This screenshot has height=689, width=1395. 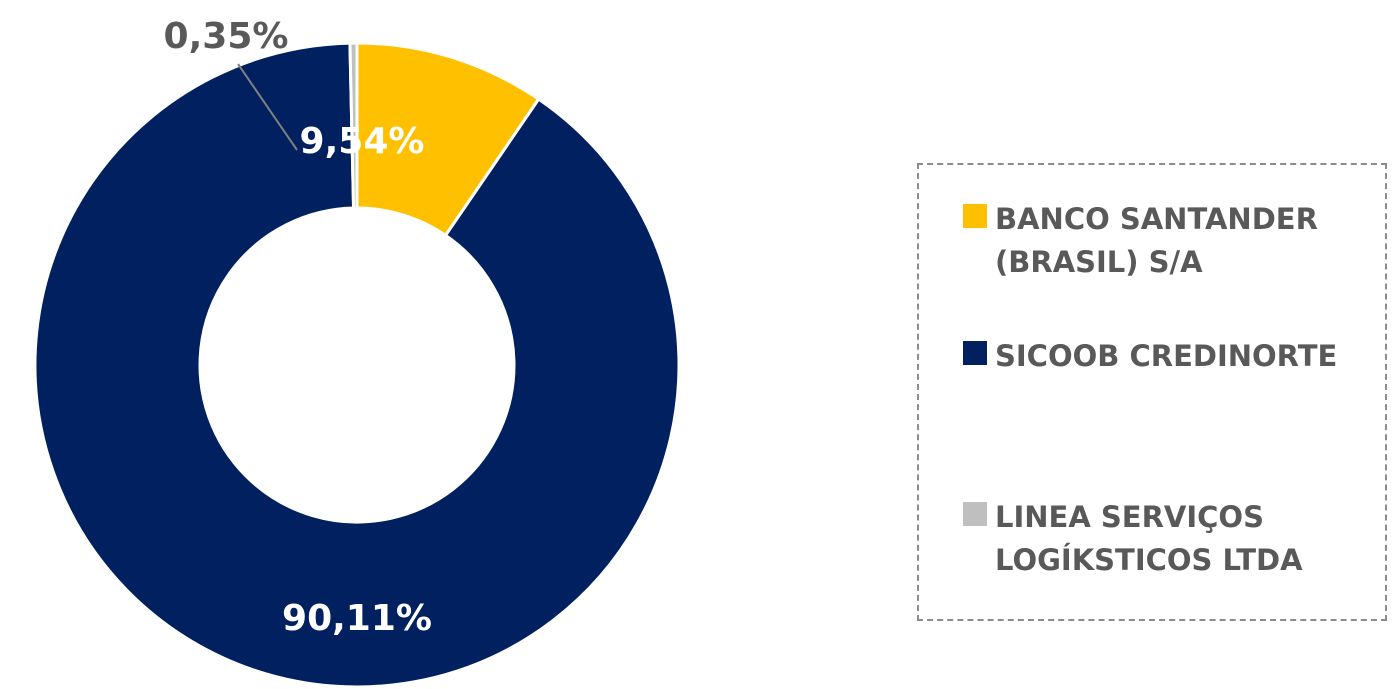 What do you see at coordinates (1149, 538) in the screenshot?
I see `legend-label-linea: LINEA SERVIÇOS LOGÍKSTICOS LTDA` at bounding box center [1149, 538].